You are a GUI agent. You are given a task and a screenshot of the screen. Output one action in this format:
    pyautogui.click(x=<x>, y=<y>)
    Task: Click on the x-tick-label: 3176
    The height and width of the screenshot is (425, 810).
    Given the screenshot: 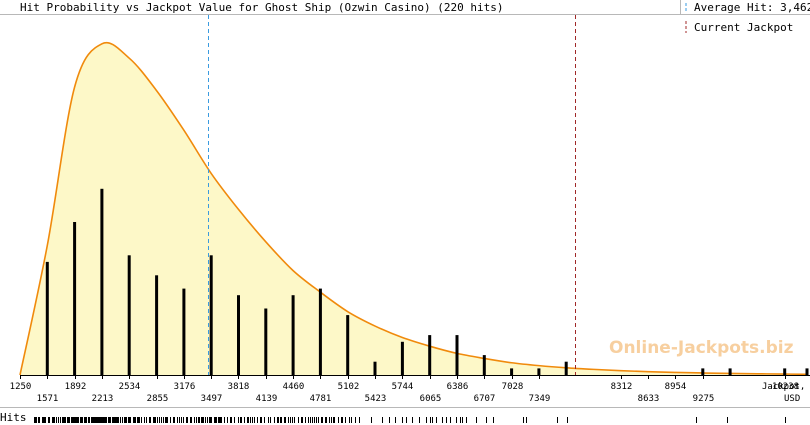 What is the action you would take?
    pyautogui.click(x=185, y=387)
    